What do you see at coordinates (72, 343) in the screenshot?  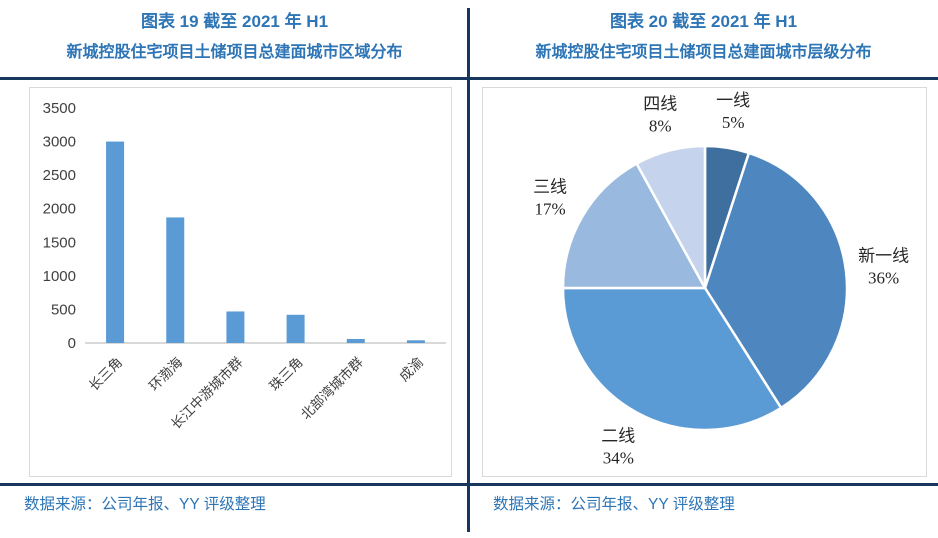 I see `y-axis-tick-label: 0` at bounding box center [72, 343].